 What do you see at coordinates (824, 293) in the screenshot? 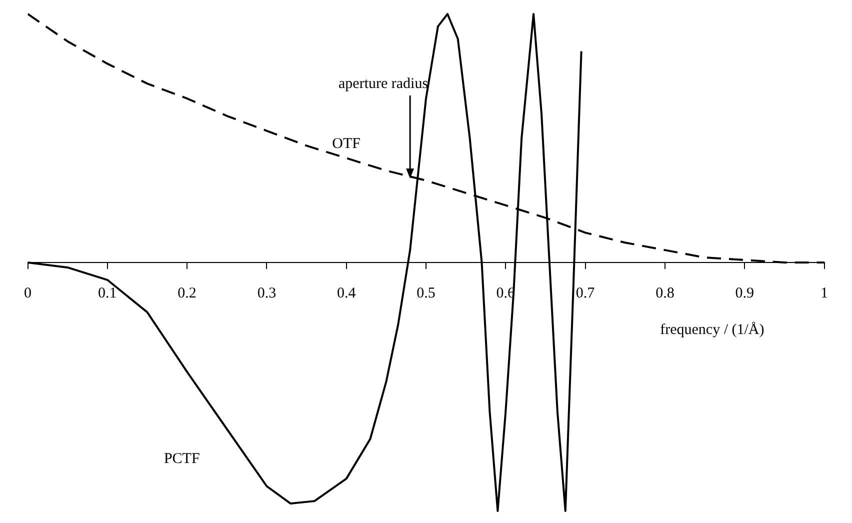
I see `x-tick-label: 1` at bounding box center [824, 293].